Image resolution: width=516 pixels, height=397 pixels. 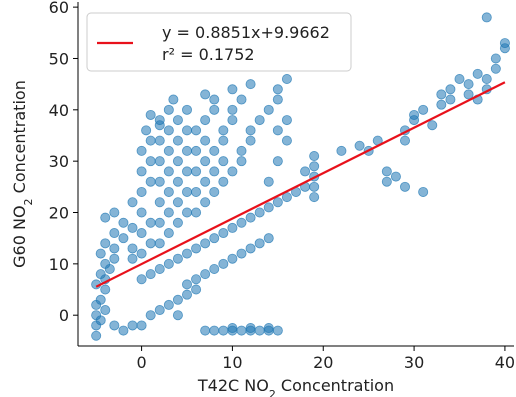 I want to click on legend-equation: y = 0.8851x+9.9662, so click(x=246, y=32).